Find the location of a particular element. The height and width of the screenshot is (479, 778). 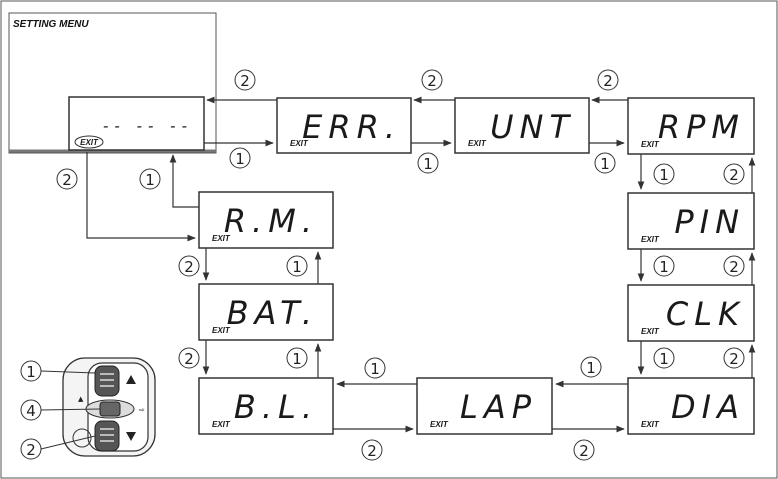

arrow-main-to-rm is located at coordinates (141, 197).